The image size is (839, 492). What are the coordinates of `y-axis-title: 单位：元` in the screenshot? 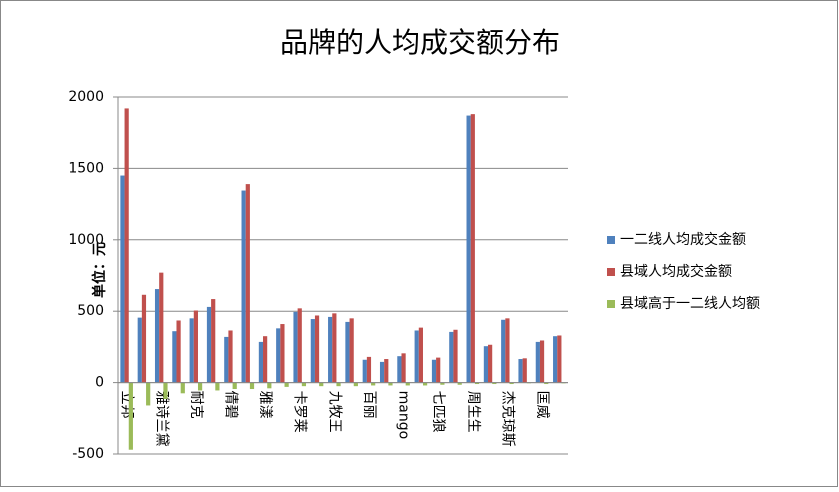 It's located at (99, 270).